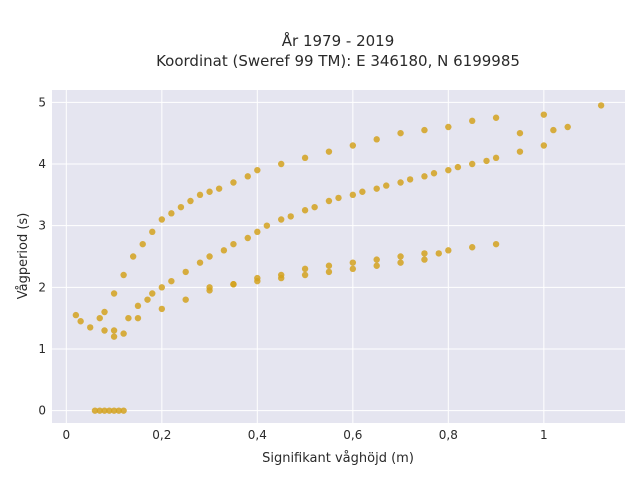  What do you see at coordinates (42, 349) in the screenshot?
I see `y-tick-label: 1` at bounding box center [42, 349].